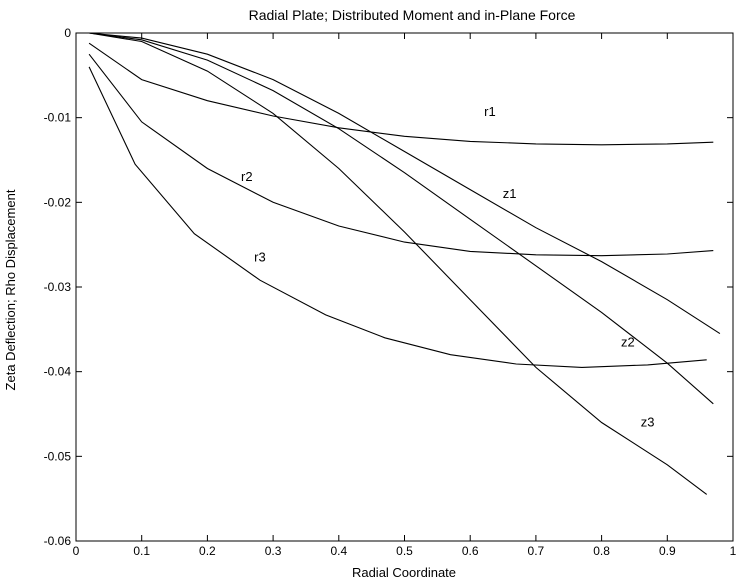  I want to click on x-tick-label: 0.3, so click(273, 551).